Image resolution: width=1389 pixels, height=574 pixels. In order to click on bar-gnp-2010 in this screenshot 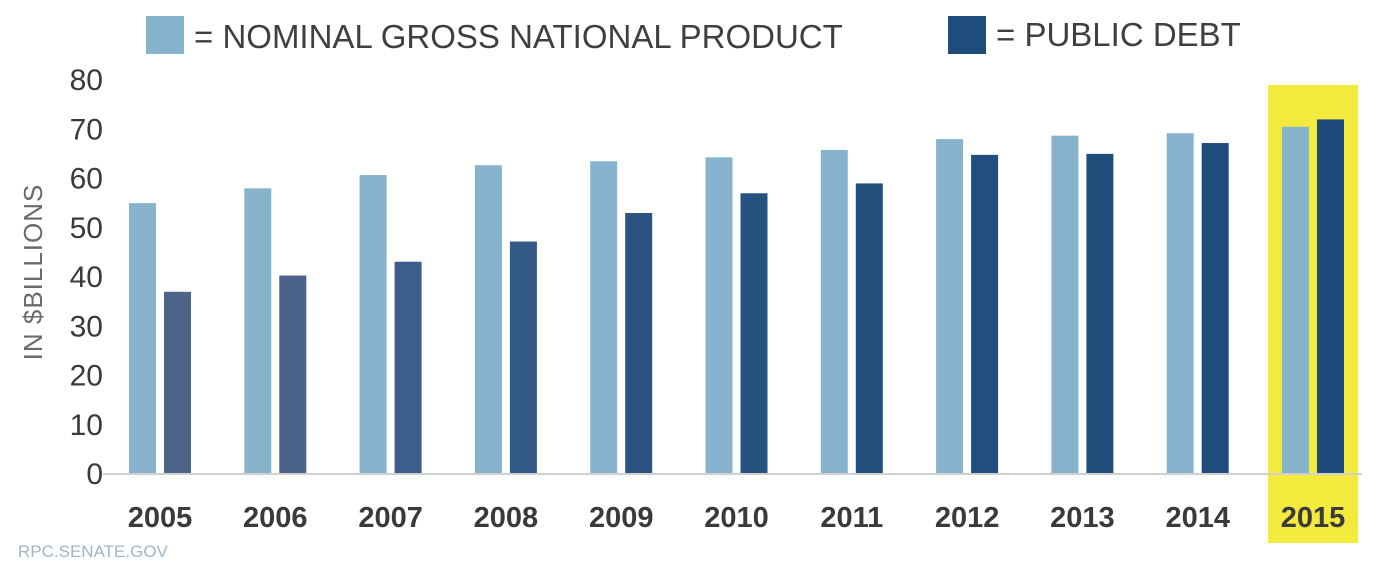, I will do `click(719, 315)`.